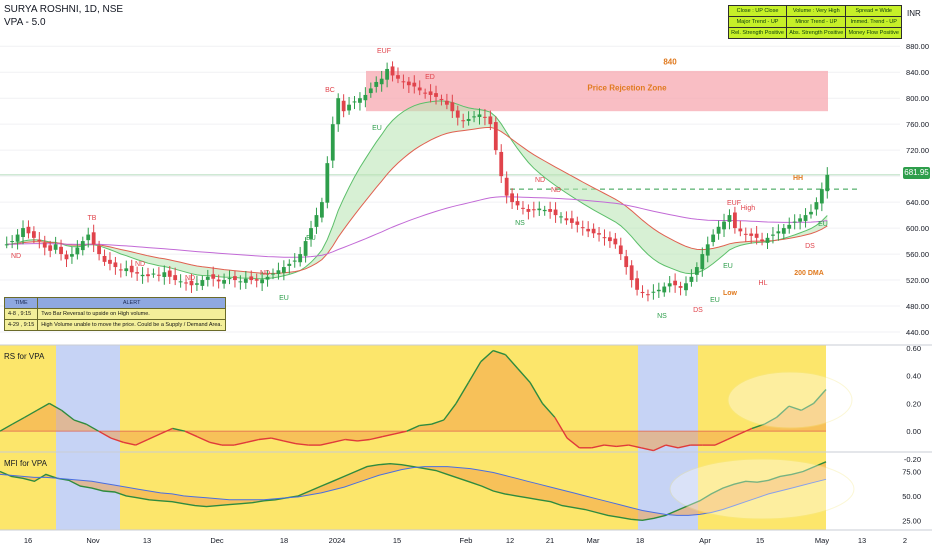 This screenshot has height=550, width=932. I want to click on signal-label: DS, so click(810, 246).